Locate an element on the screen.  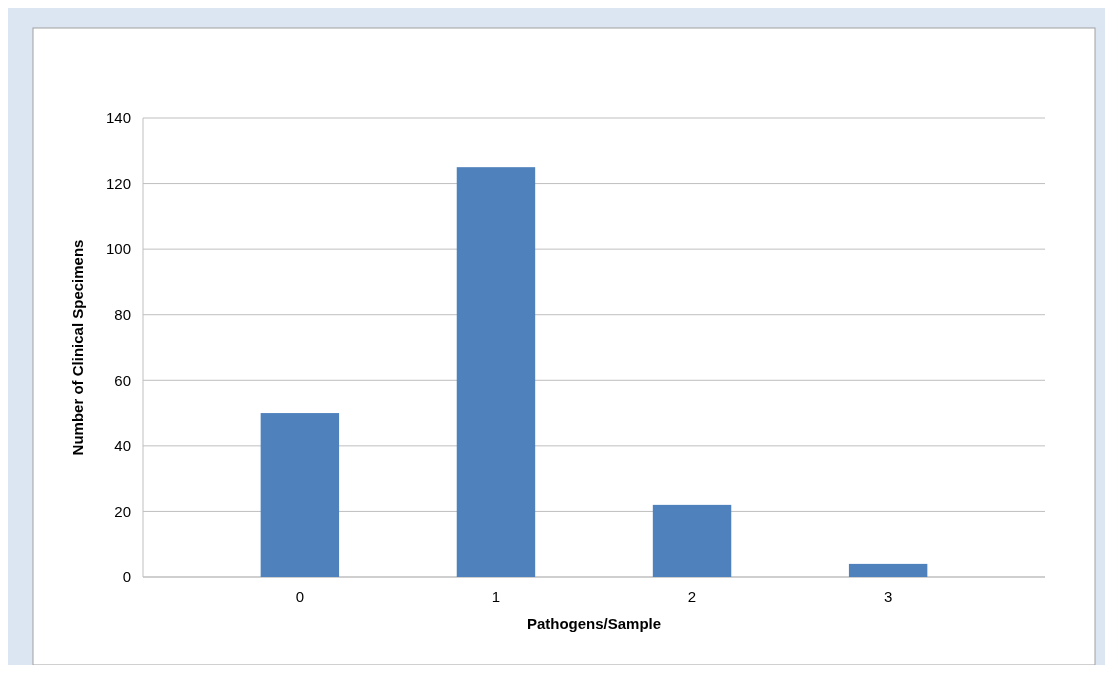
y-tick-label: 120 is located at coordinates (118, 183).